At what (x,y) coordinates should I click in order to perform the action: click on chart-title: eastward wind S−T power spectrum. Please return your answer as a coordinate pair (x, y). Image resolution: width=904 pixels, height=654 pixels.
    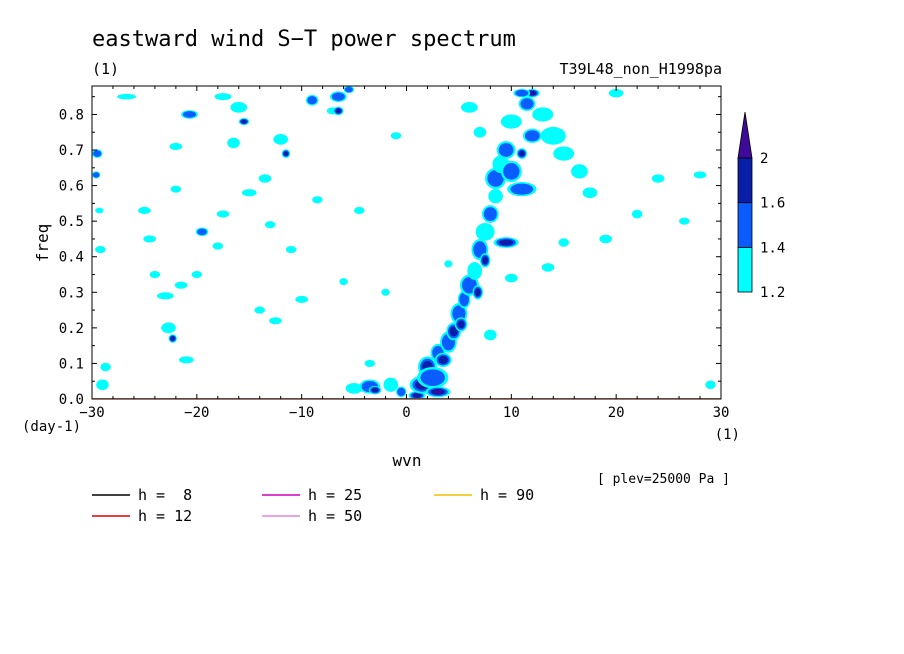
    Looking at the image, I should click on (304, 39).